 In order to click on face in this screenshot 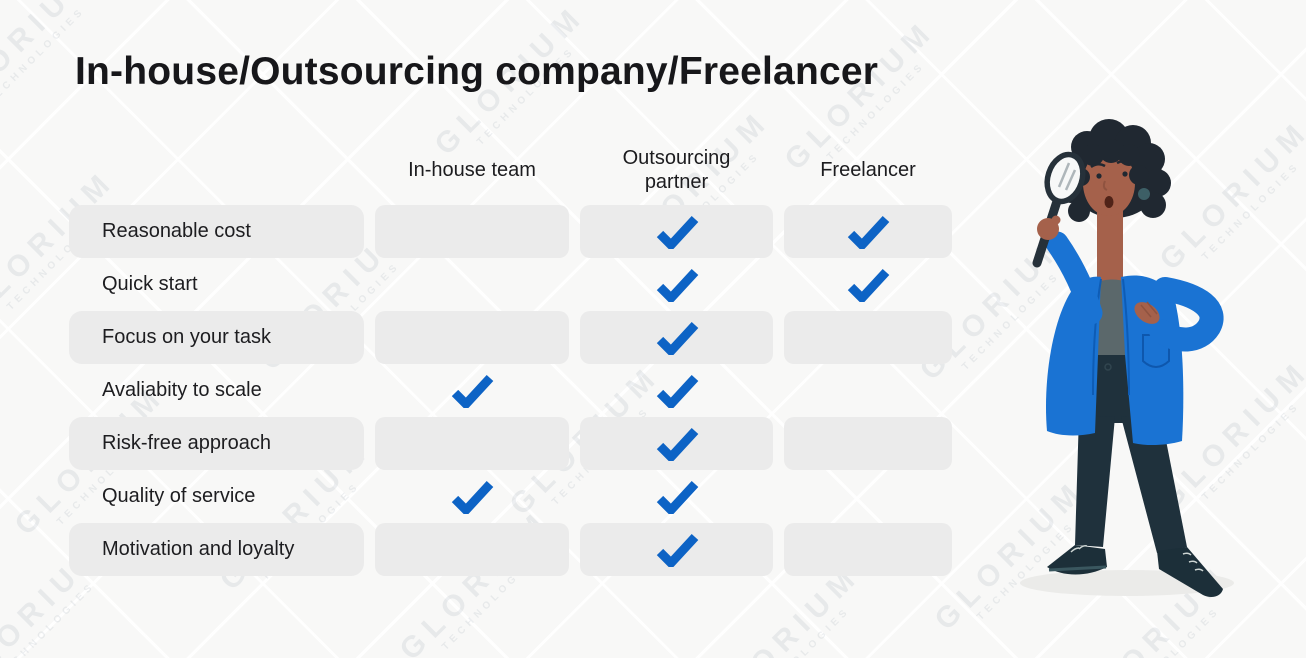, I will do `click(1109, 183)`.